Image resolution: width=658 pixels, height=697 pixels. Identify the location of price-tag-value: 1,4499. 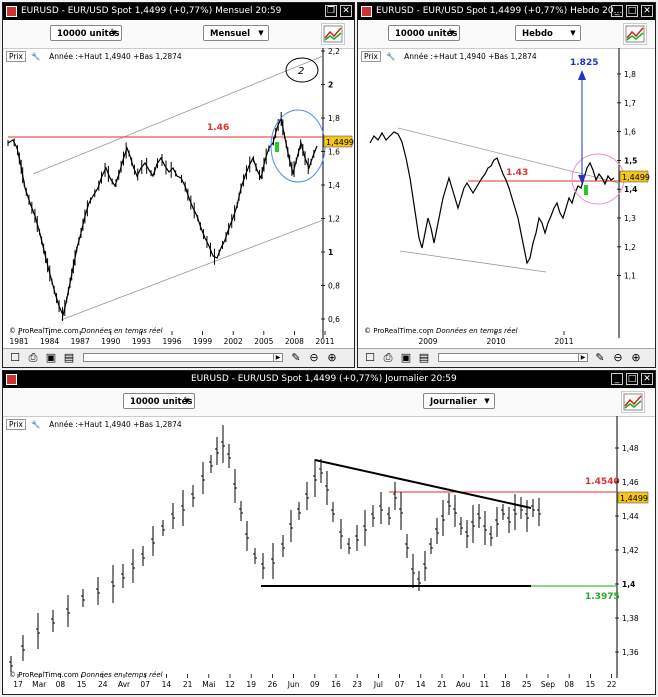
(636, 177).